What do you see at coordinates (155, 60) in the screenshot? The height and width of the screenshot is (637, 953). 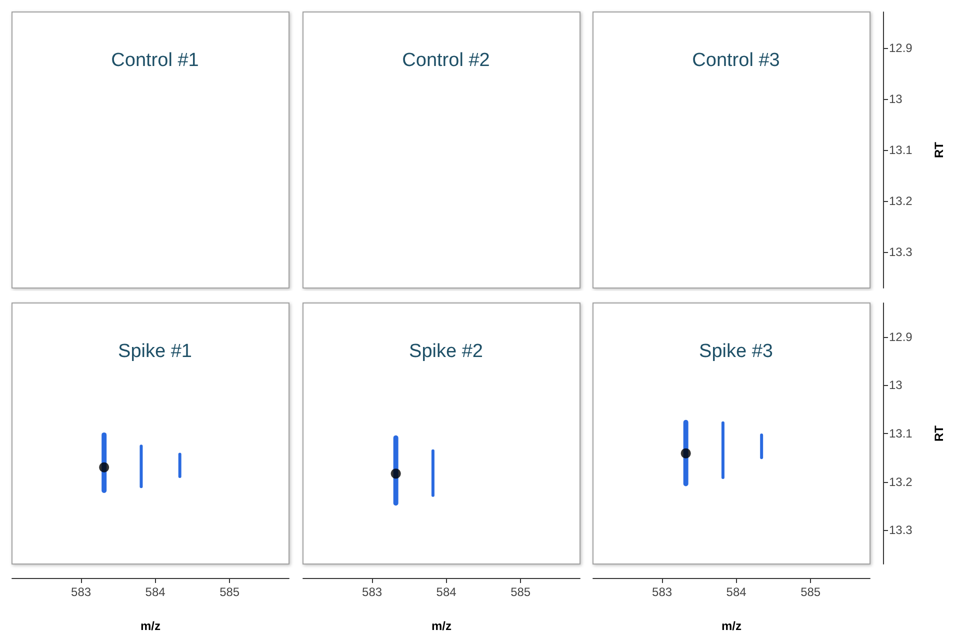 I see `text: Control #1` at bounding box center [155, 60].